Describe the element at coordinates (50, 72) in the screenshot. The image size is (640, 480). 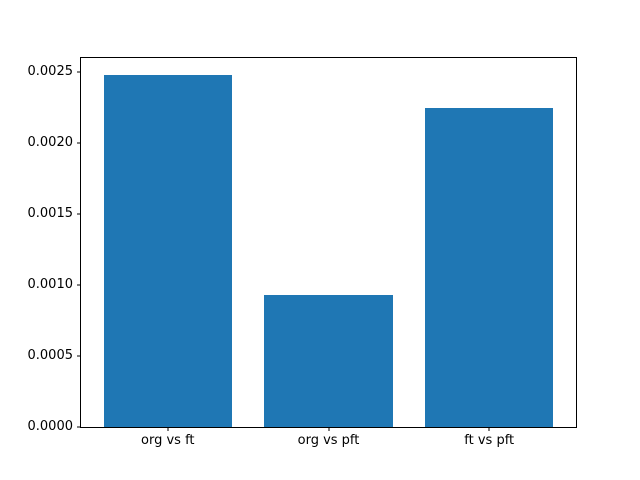
I see `y-tick-label: 0.0025` at that location.